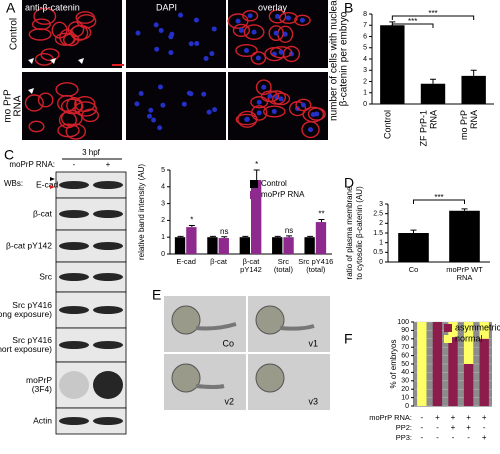 The image size is (500, 454). What do you see at coordinates (365, 25) in the screenshot?
I see `y-tick-label: 7` at bounding box center [365, 25].